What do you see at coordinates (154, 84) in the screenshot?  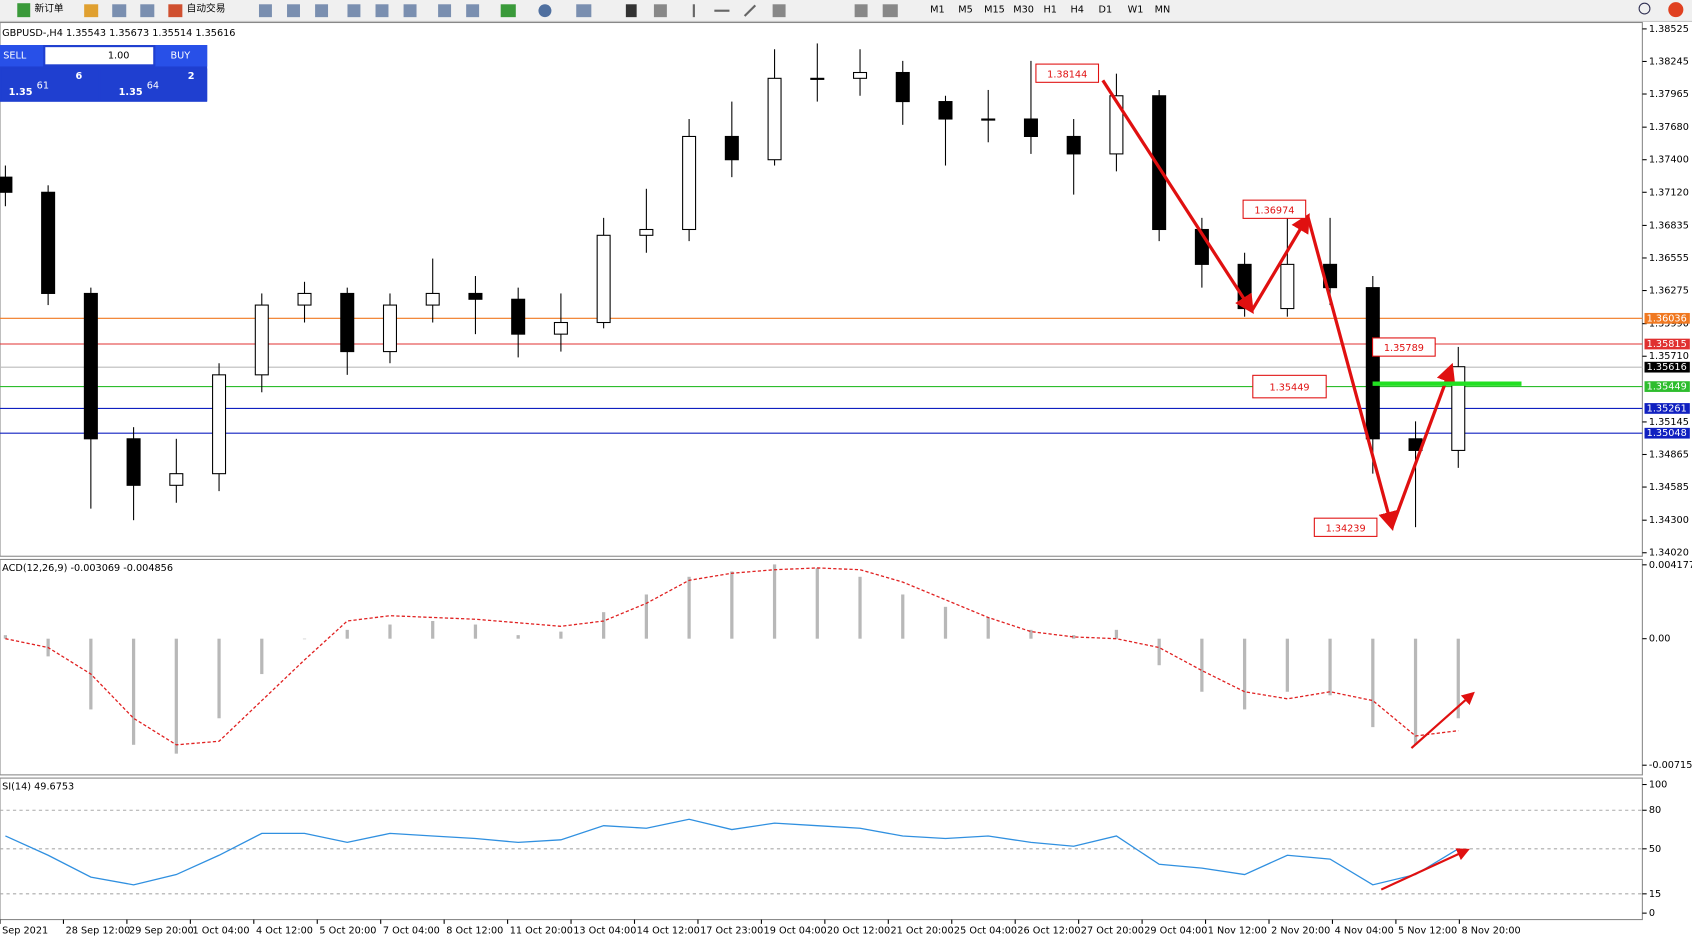 I see `buy-price` at bounding box center [154, 84].